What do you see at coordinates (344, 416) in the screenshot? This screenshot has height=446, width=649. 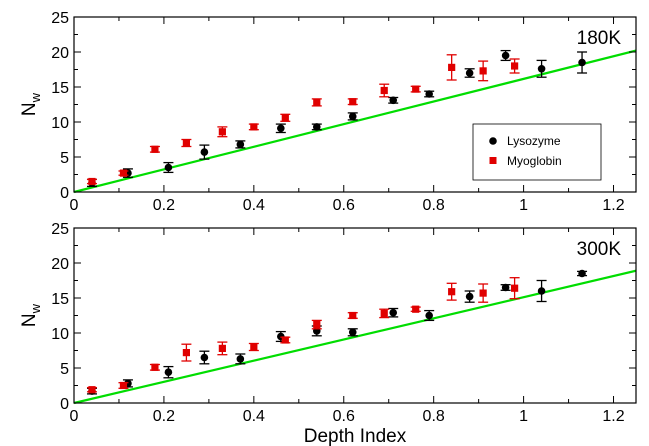 I see `panel-300k-xtick-label: 0.6` at bounding box center [344, 416].